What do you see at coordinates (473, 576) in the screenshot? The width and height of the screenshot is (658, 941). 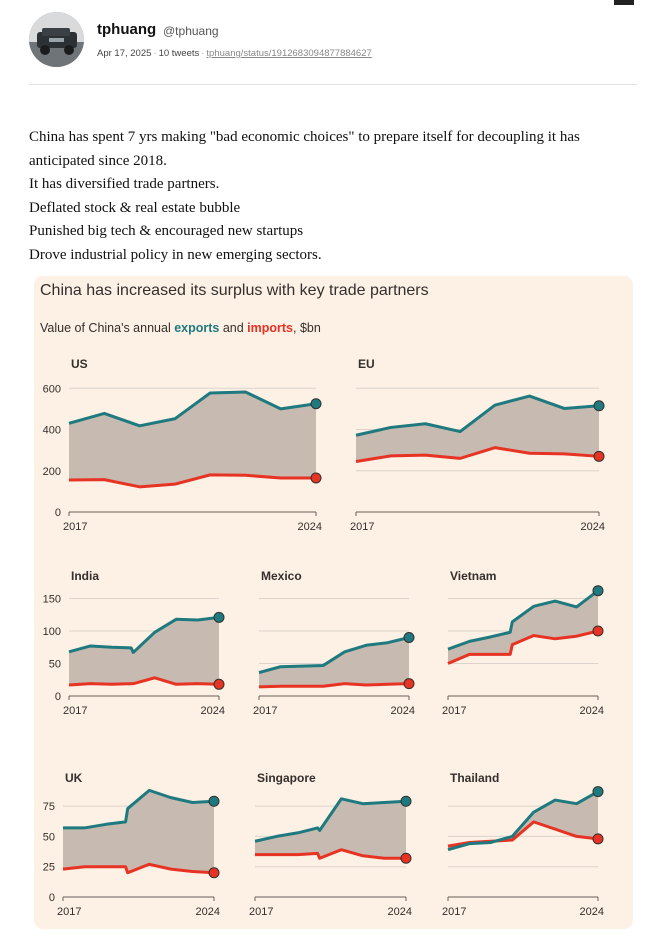 I see `panel-title: Vietnam` at bounding box center [473, 576].